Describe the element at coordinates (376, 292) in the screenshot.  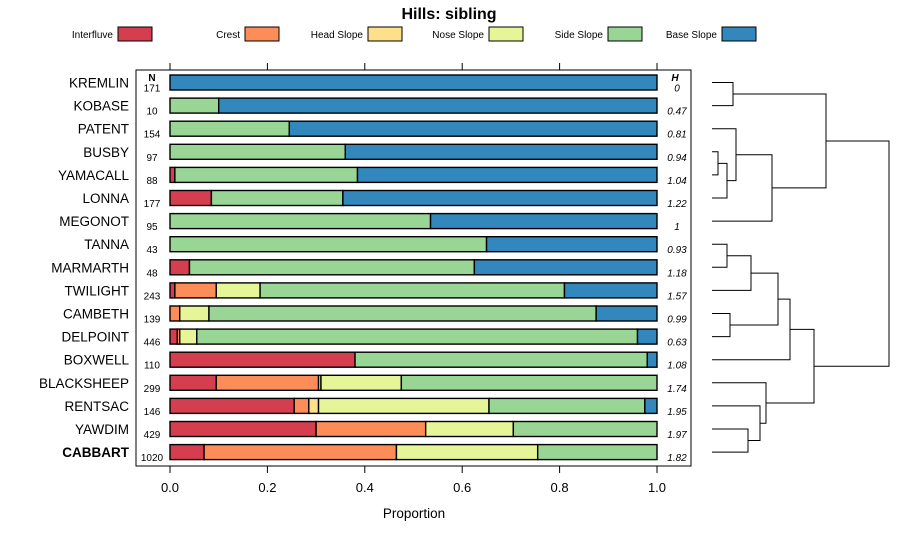
I see `bar-row-twilight: TWILIGHT 243 1.57` at that location.